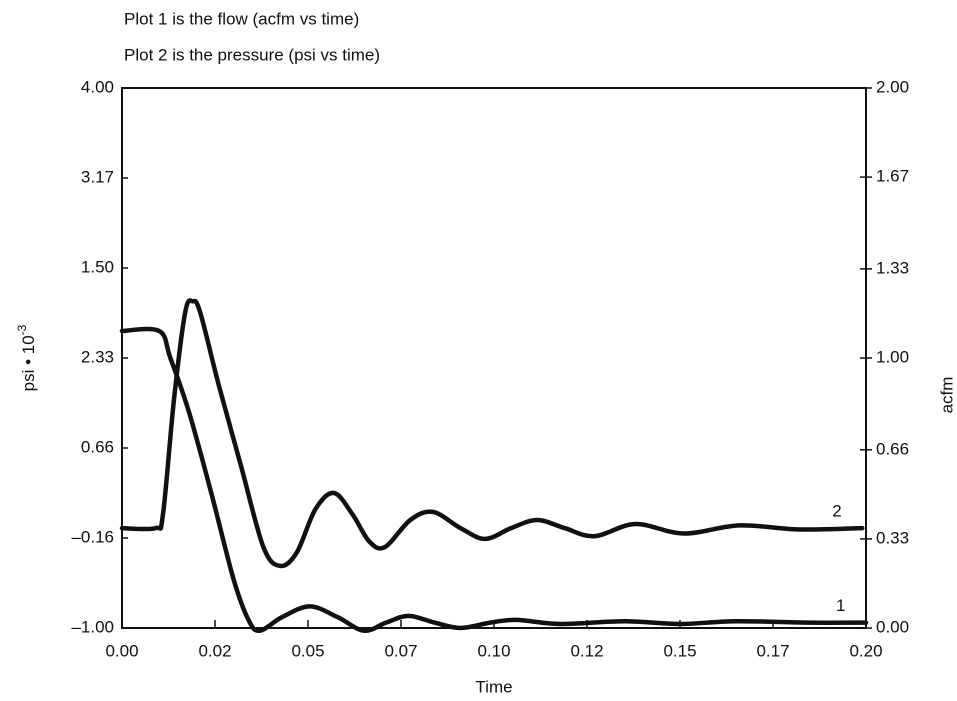  Describe the element at coordinates (92, 536) in the screenshot. I see `y-tick-label: –0.16` at that location.